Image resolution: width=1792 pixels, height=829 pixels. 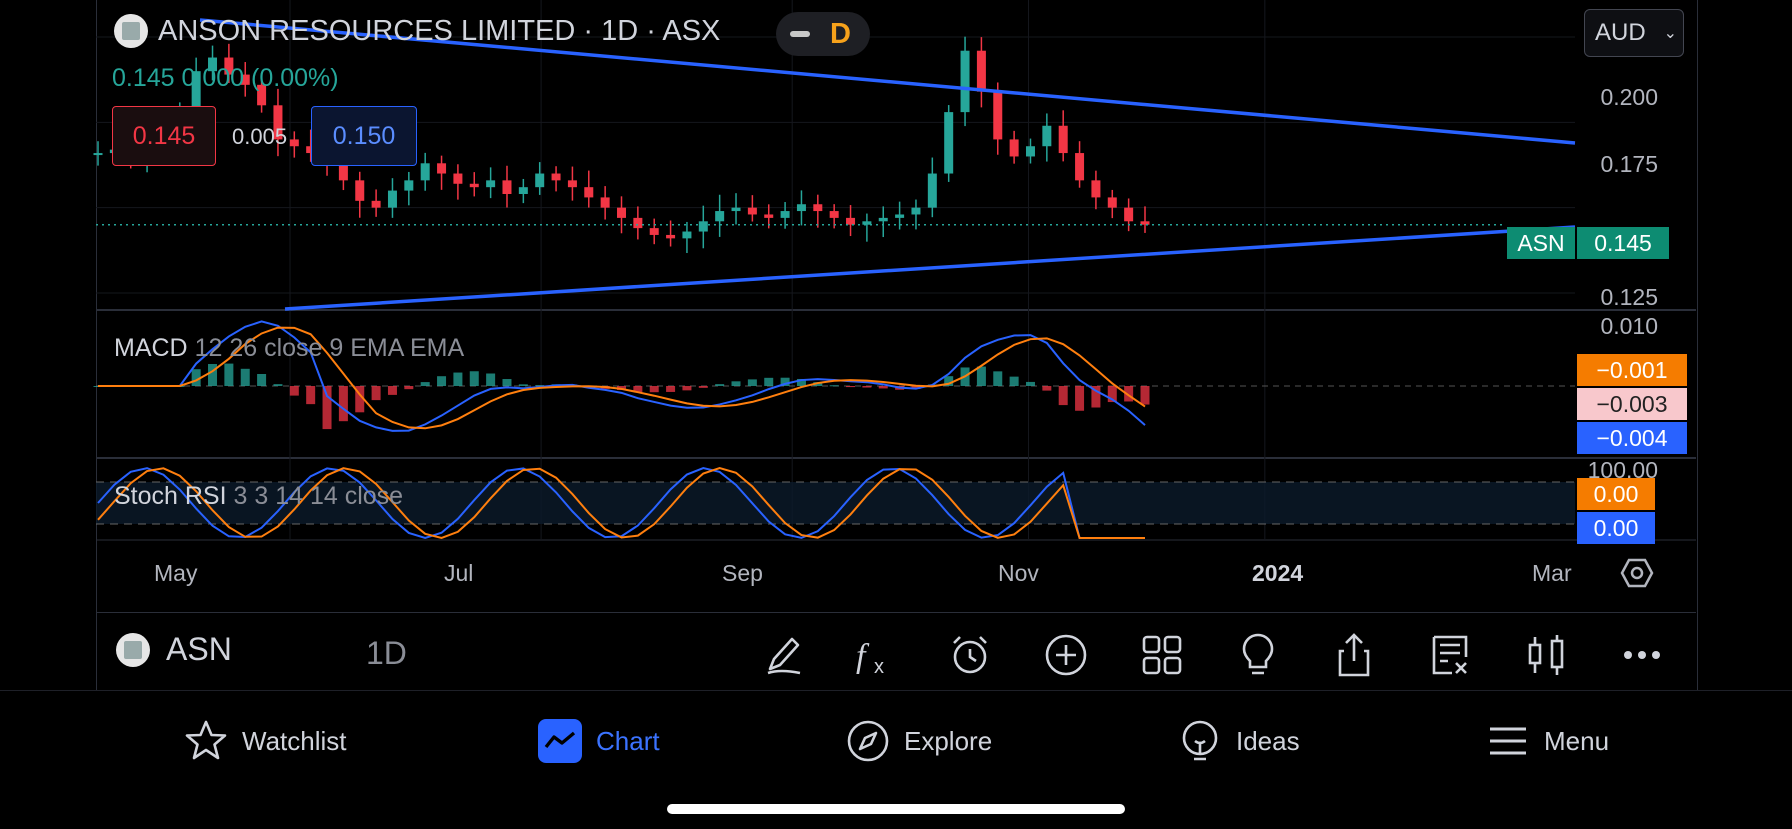 I want to click on chart-header: ANSON RESOURCES LIMITED · 1D · ASX, so click(x=417, y=31).